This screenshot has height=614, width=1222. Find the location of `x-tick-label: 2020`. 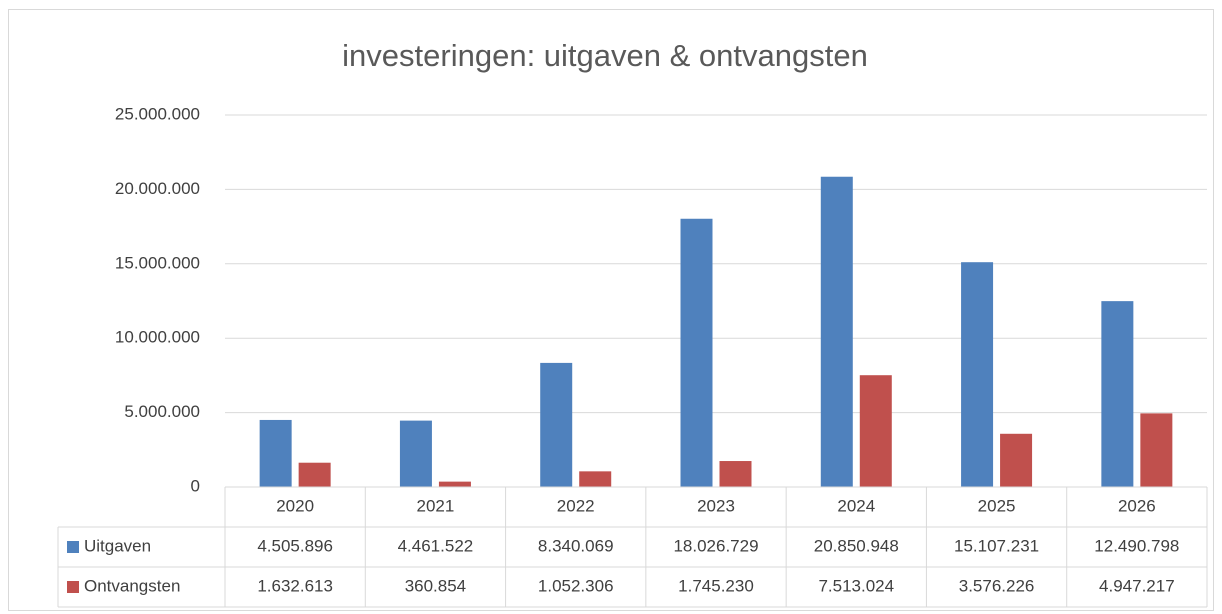

x-tick-label: 2020 is located at coordinates (295, 505).